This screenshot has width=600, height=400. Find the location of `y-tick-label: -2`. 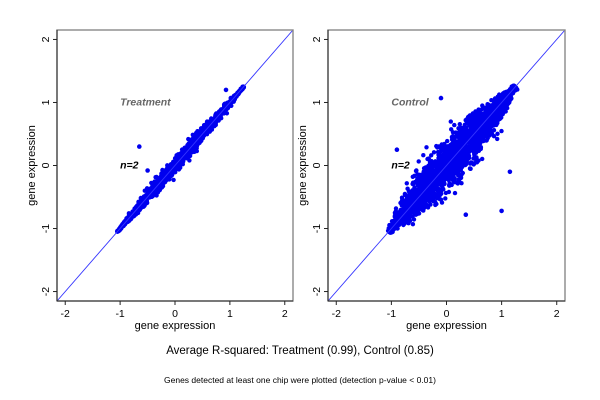

y-tick-label: -2 is located at coordinates (317, 291).